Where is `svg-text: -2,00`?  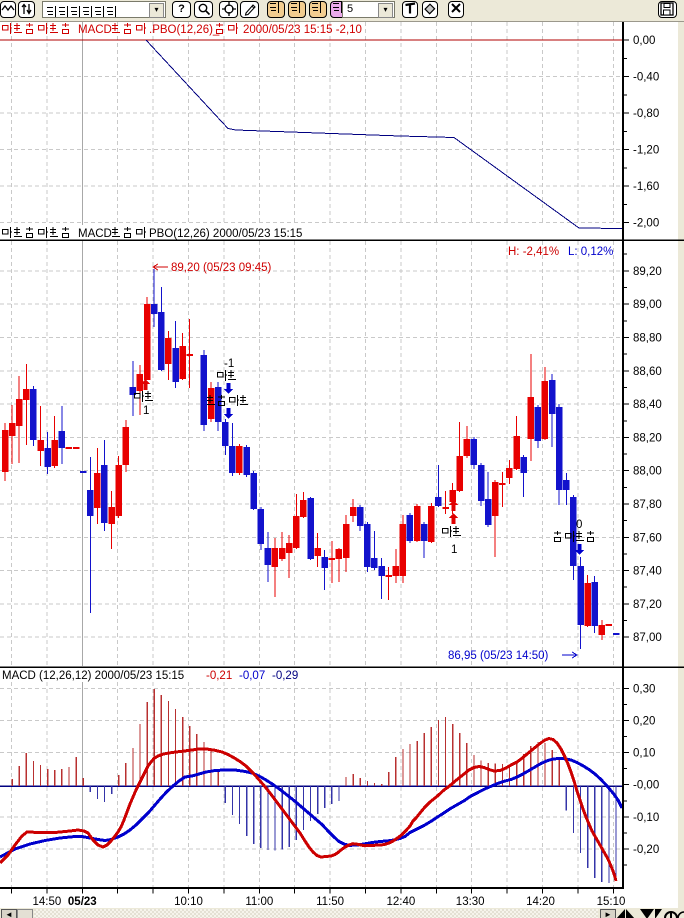 svg-text: -2,00 is located at coordinates (646, 224).